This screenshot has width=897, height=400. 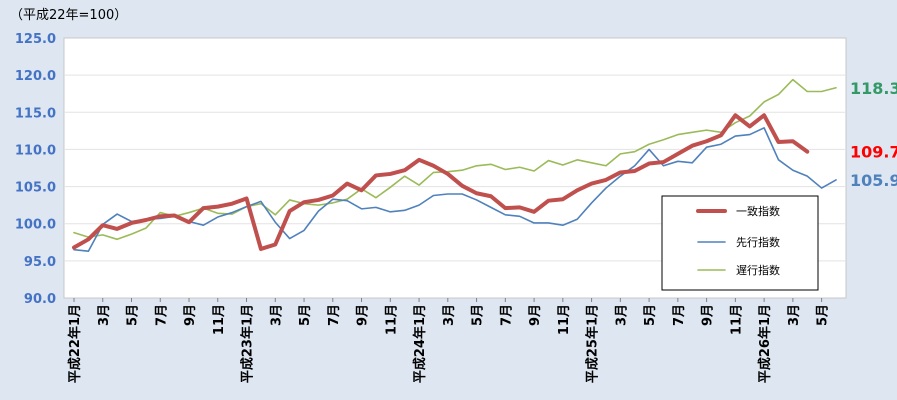 What do you see at coordinates (40, 262) in the screenshot?
I see `y-tick-label: 95.0` at bounding box center [40, 262].